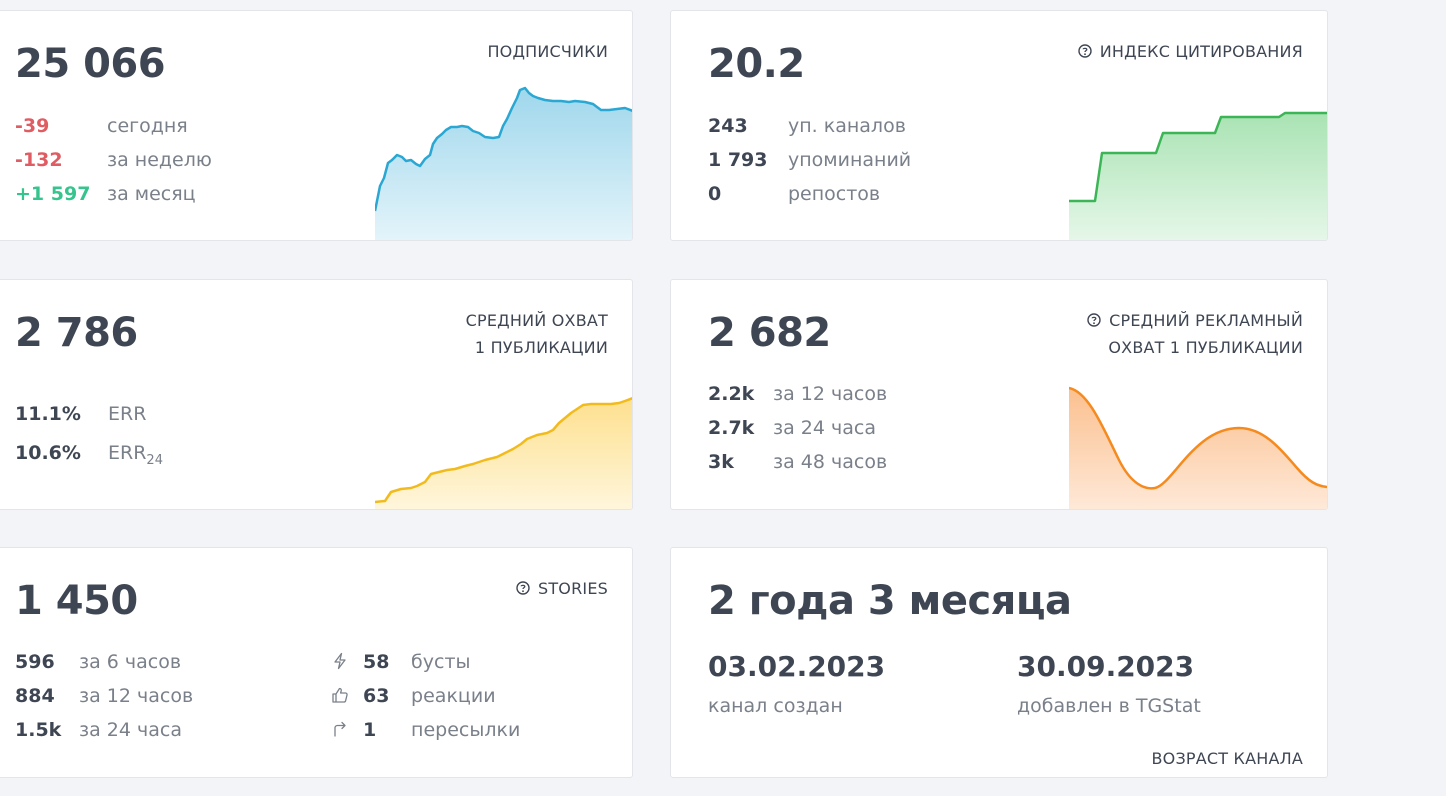 The image size is (1446, 796). I want to click on stories-row-12h: 884 за 12 часов, so click(104, 696).